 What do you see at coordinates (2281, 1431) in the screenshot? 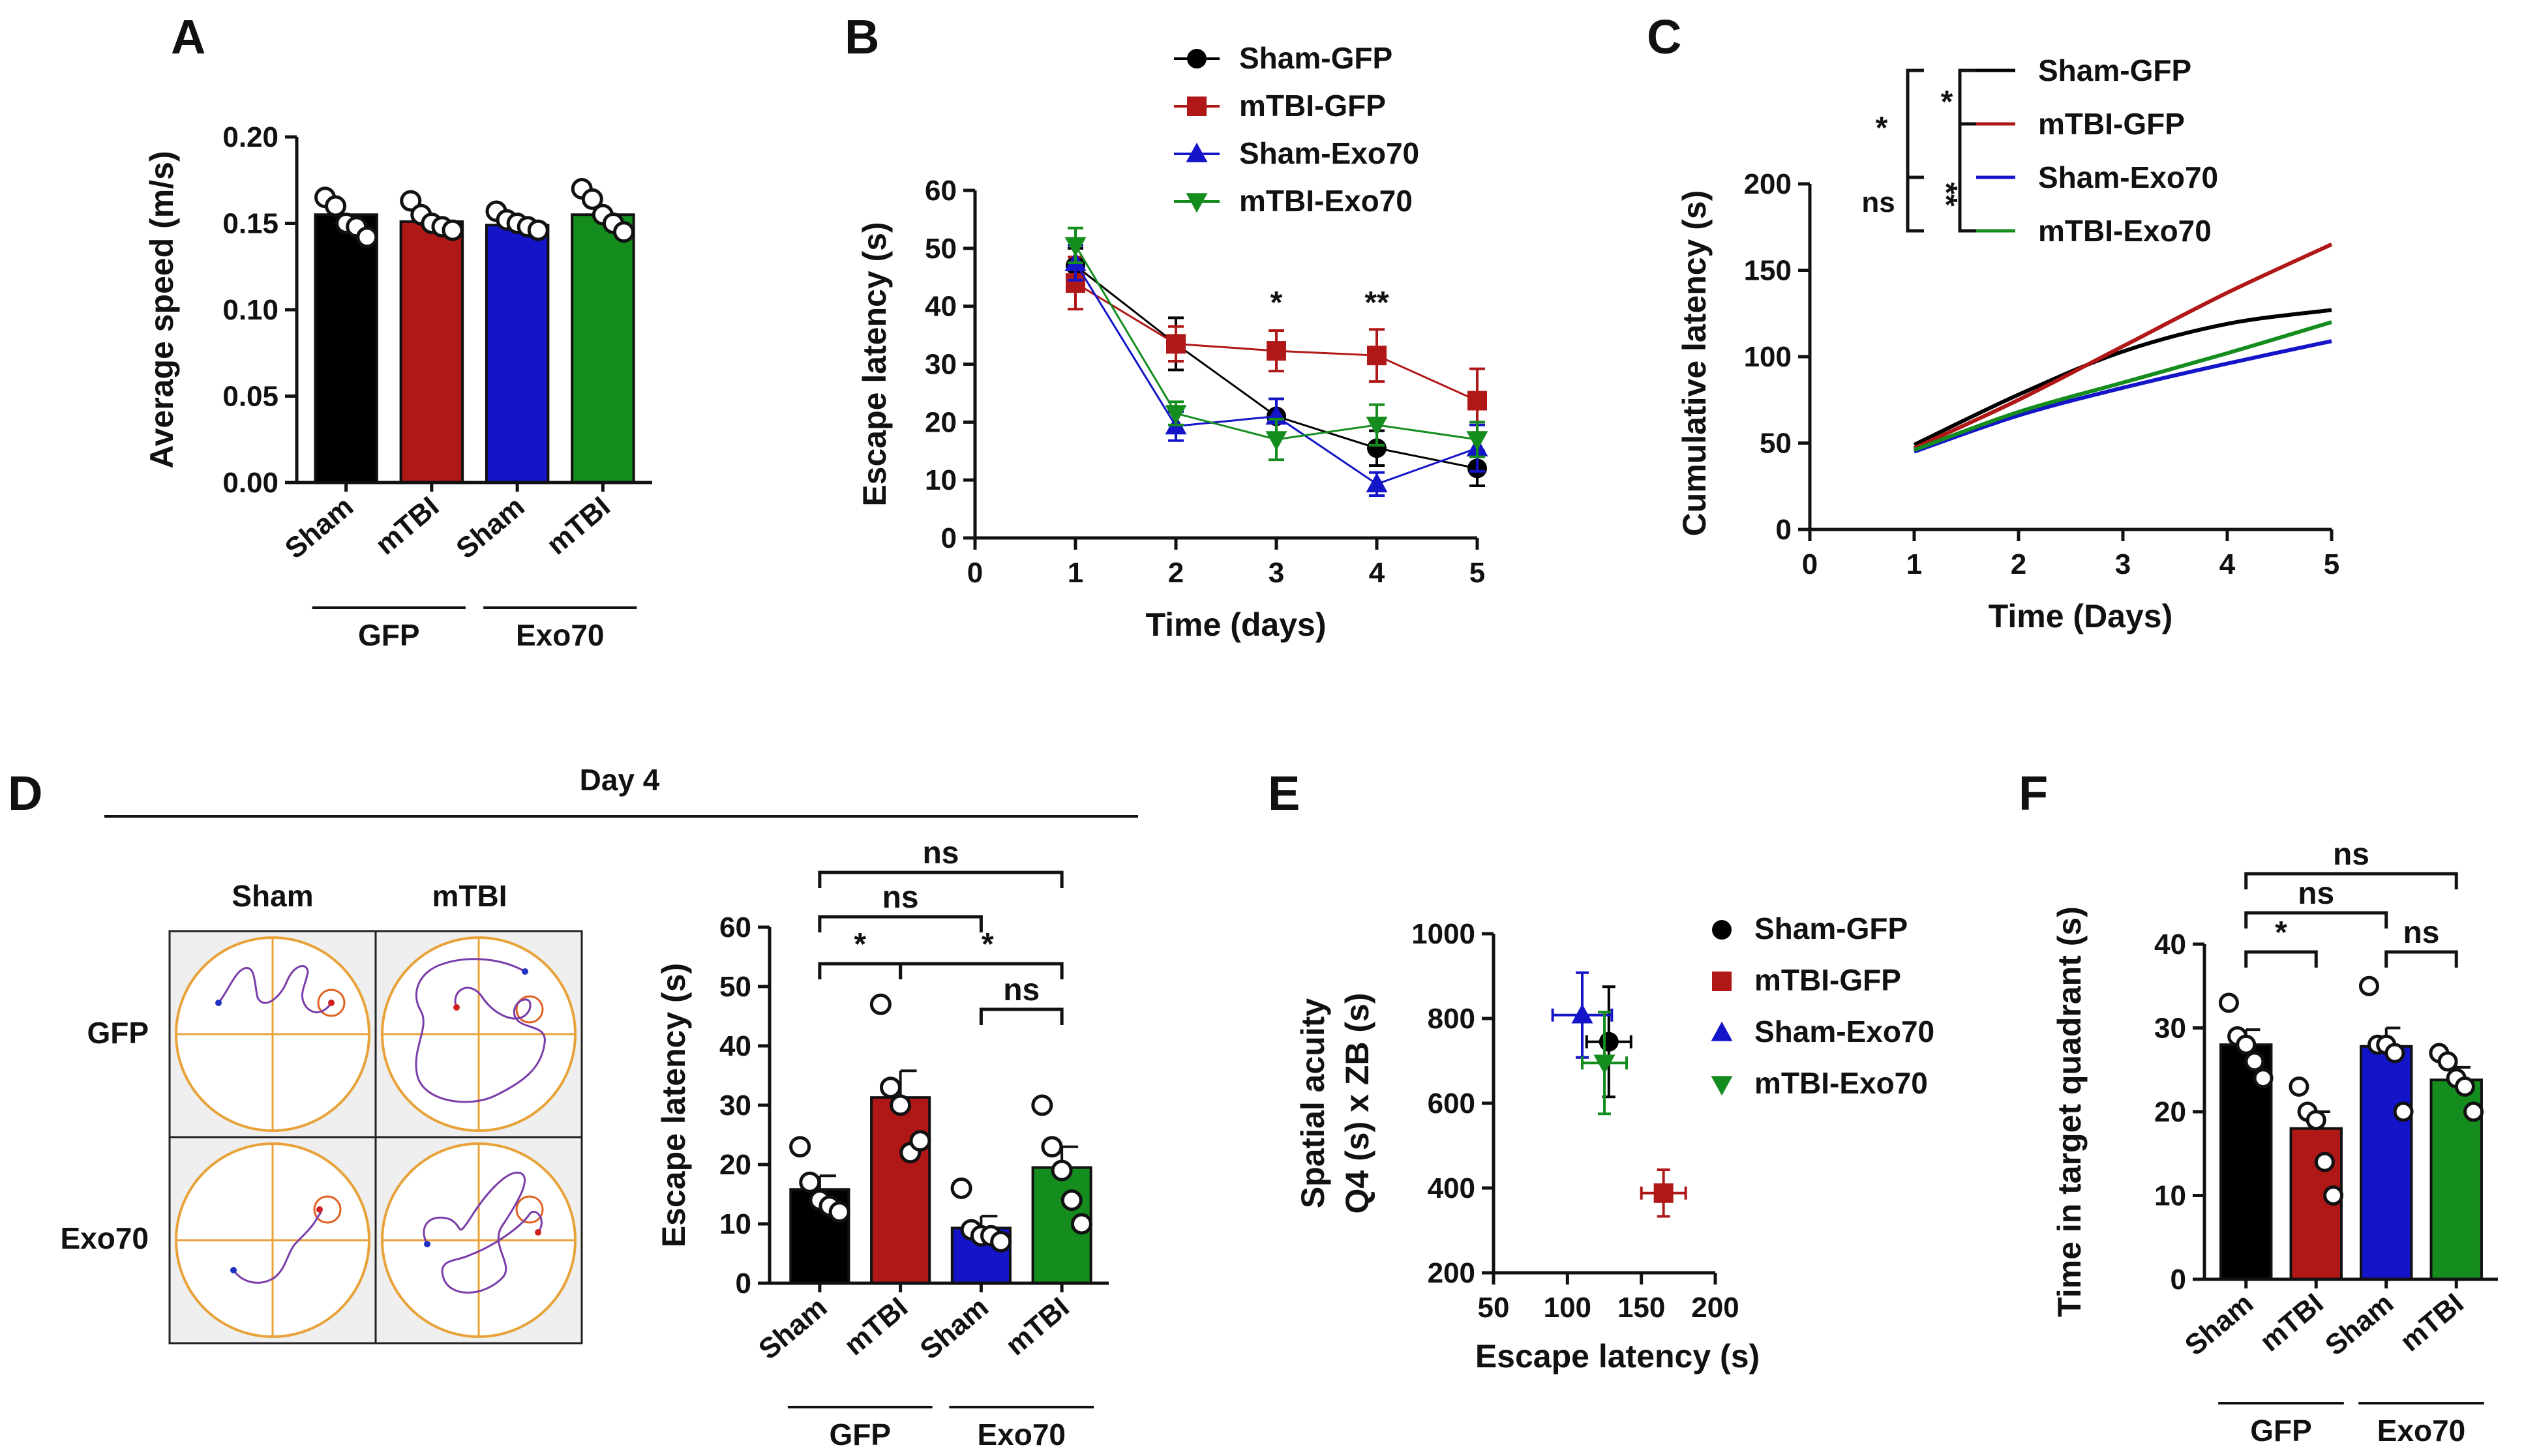
I see `F-group-label-gfp: GFP` at bounding box center [2281, 1431].